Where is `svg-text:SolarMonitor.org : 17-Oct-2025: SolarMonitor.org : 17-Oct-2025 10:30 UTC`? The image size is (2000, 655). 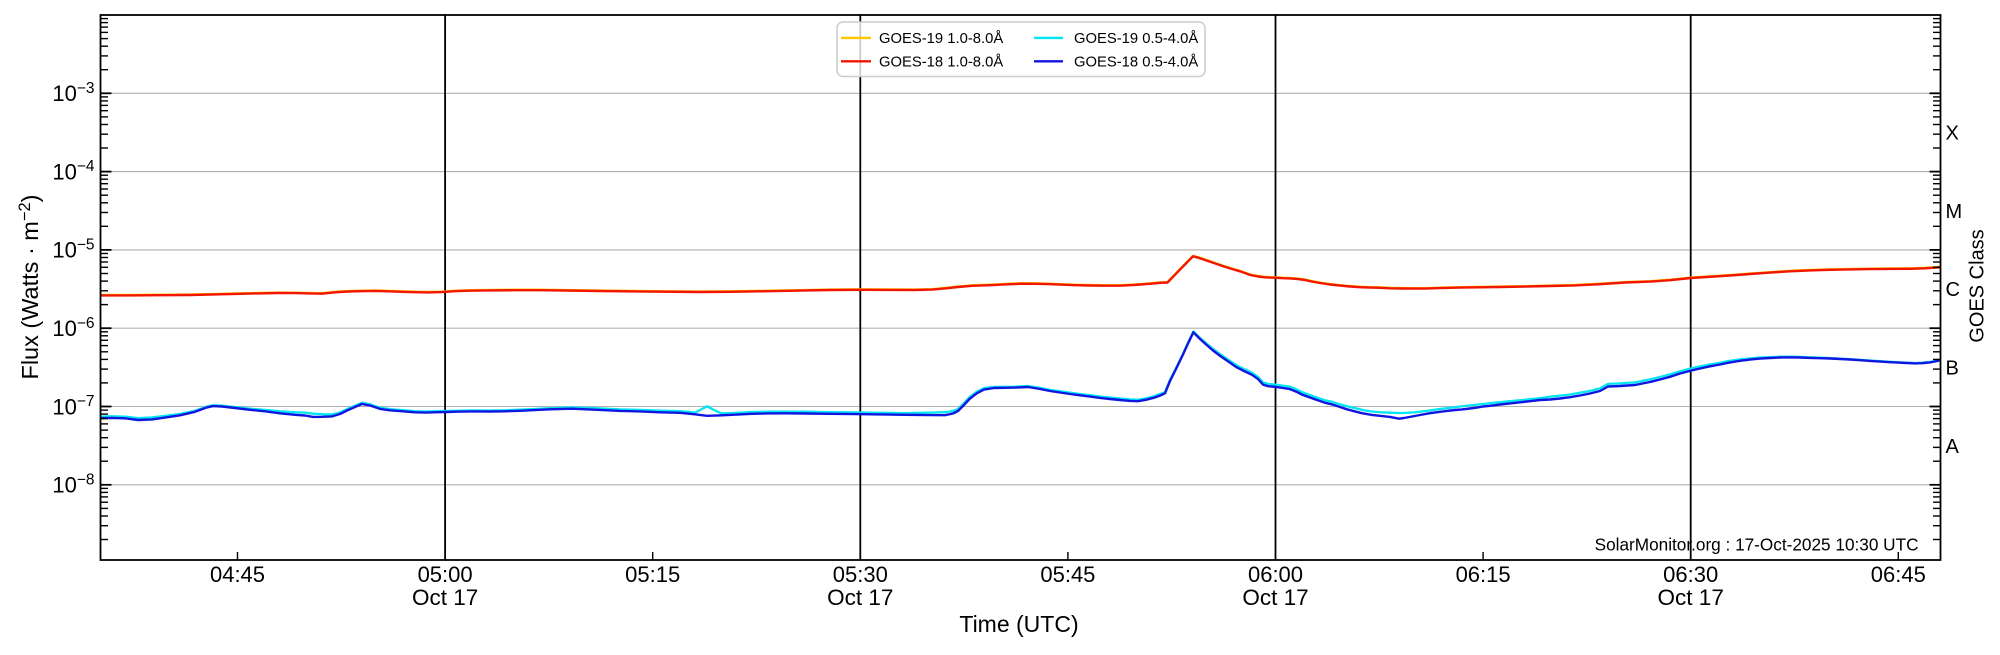
svg-text:SolarMonitor.org : 17-Oct-2025: SolarMonitor.org : 17-Oct-2025 10:30 UTC is located at coordinates (1757, 545).